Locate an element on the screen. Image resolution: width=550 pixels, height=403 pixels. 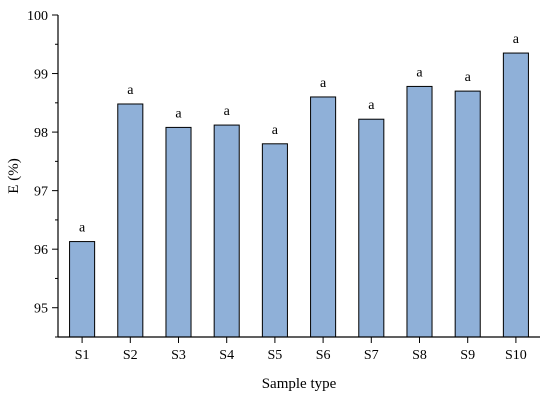
x-tick-label: S2 is located at coordinates (130, 355).